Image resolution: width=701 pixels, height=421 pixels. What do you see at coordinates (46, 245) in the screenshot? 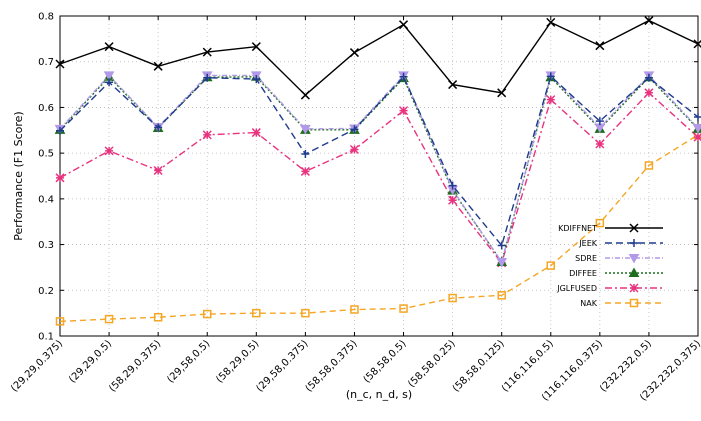
I see `y-tick-label: 0.3` at bounding box center [46, 245].